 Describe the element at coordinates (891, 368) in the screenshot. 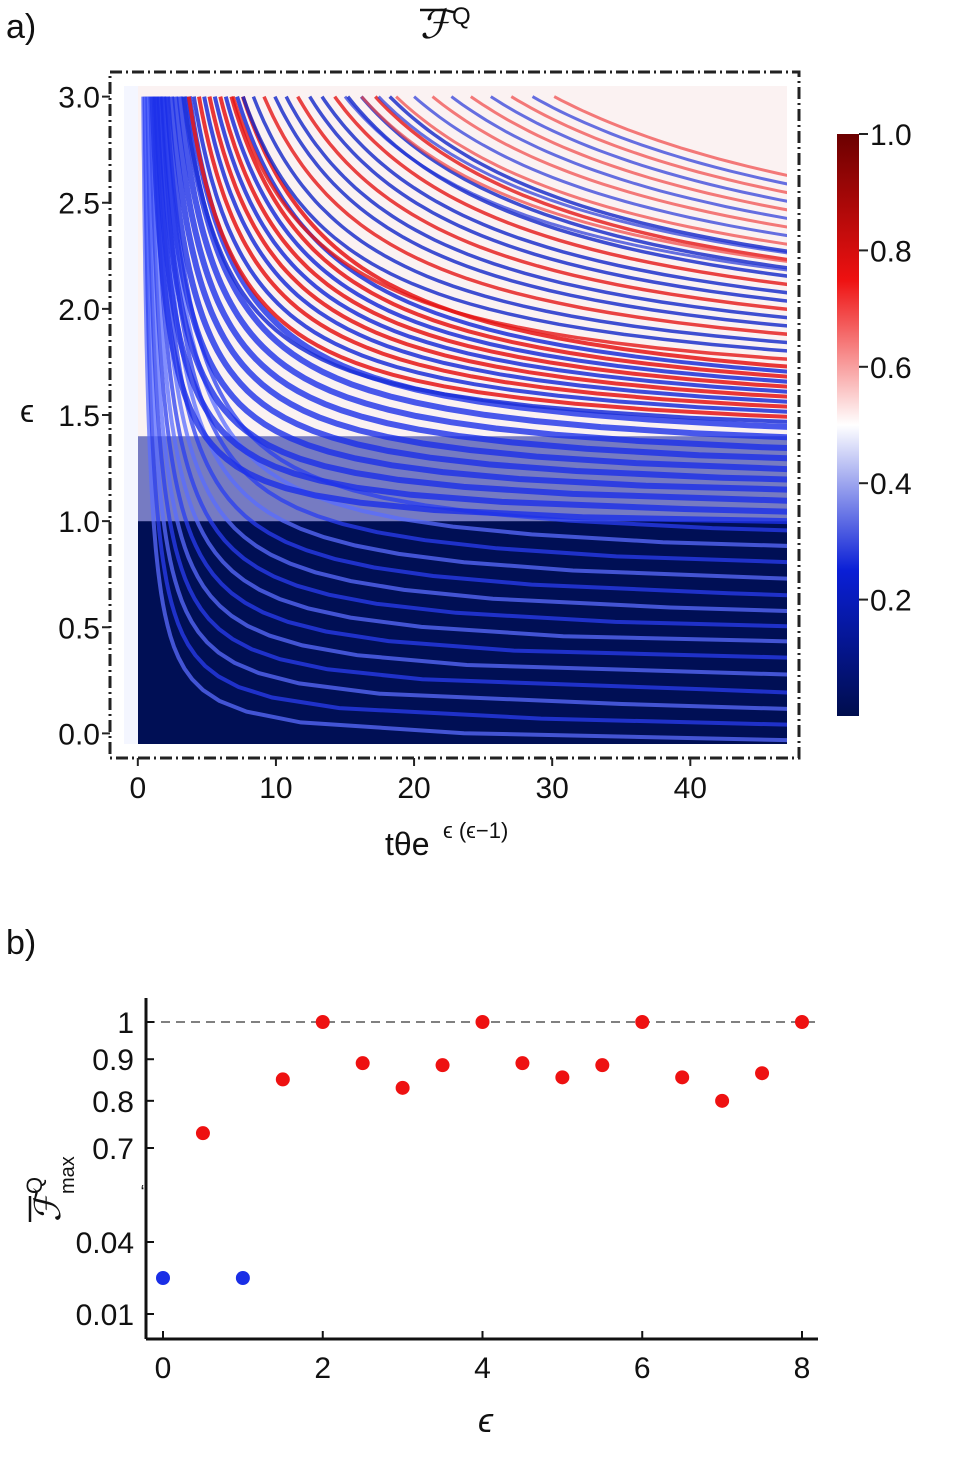

I see `colorbar-tick-label: 0.6` at that location.